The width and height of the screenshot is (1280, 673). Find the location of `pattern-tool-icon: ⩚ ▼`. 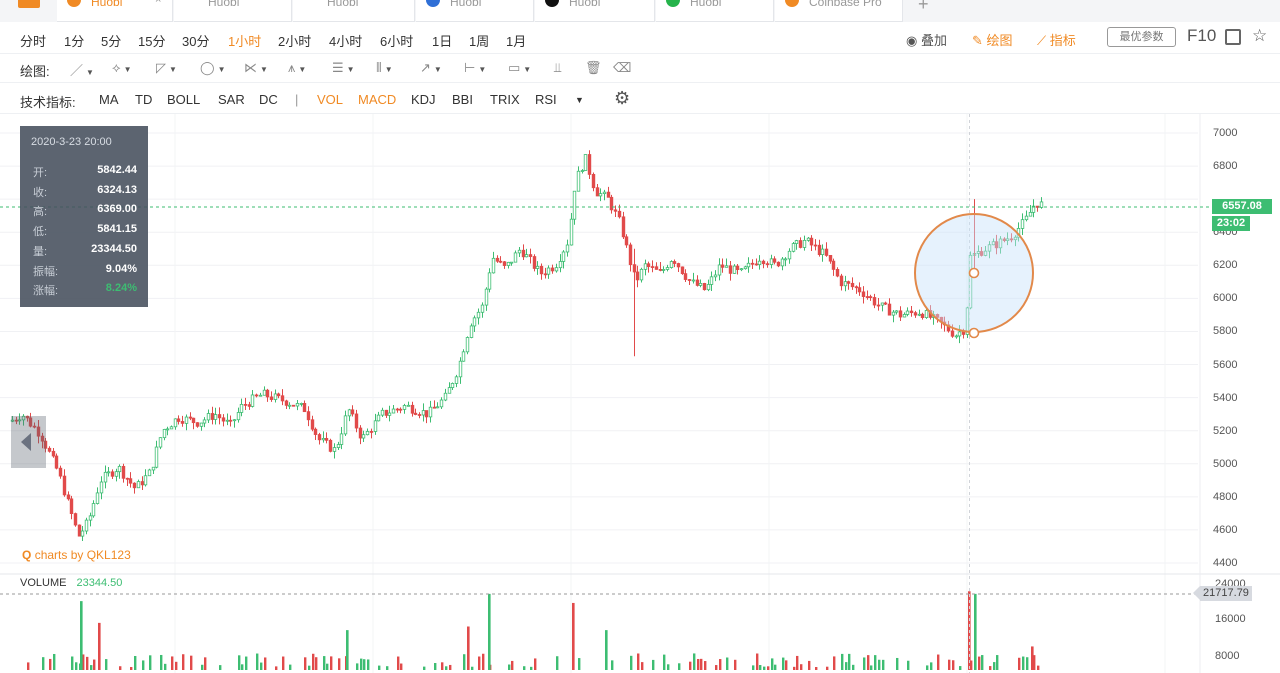

pattern-tool-icon: ⩚ ▼ is located at coordinates (297, 67).